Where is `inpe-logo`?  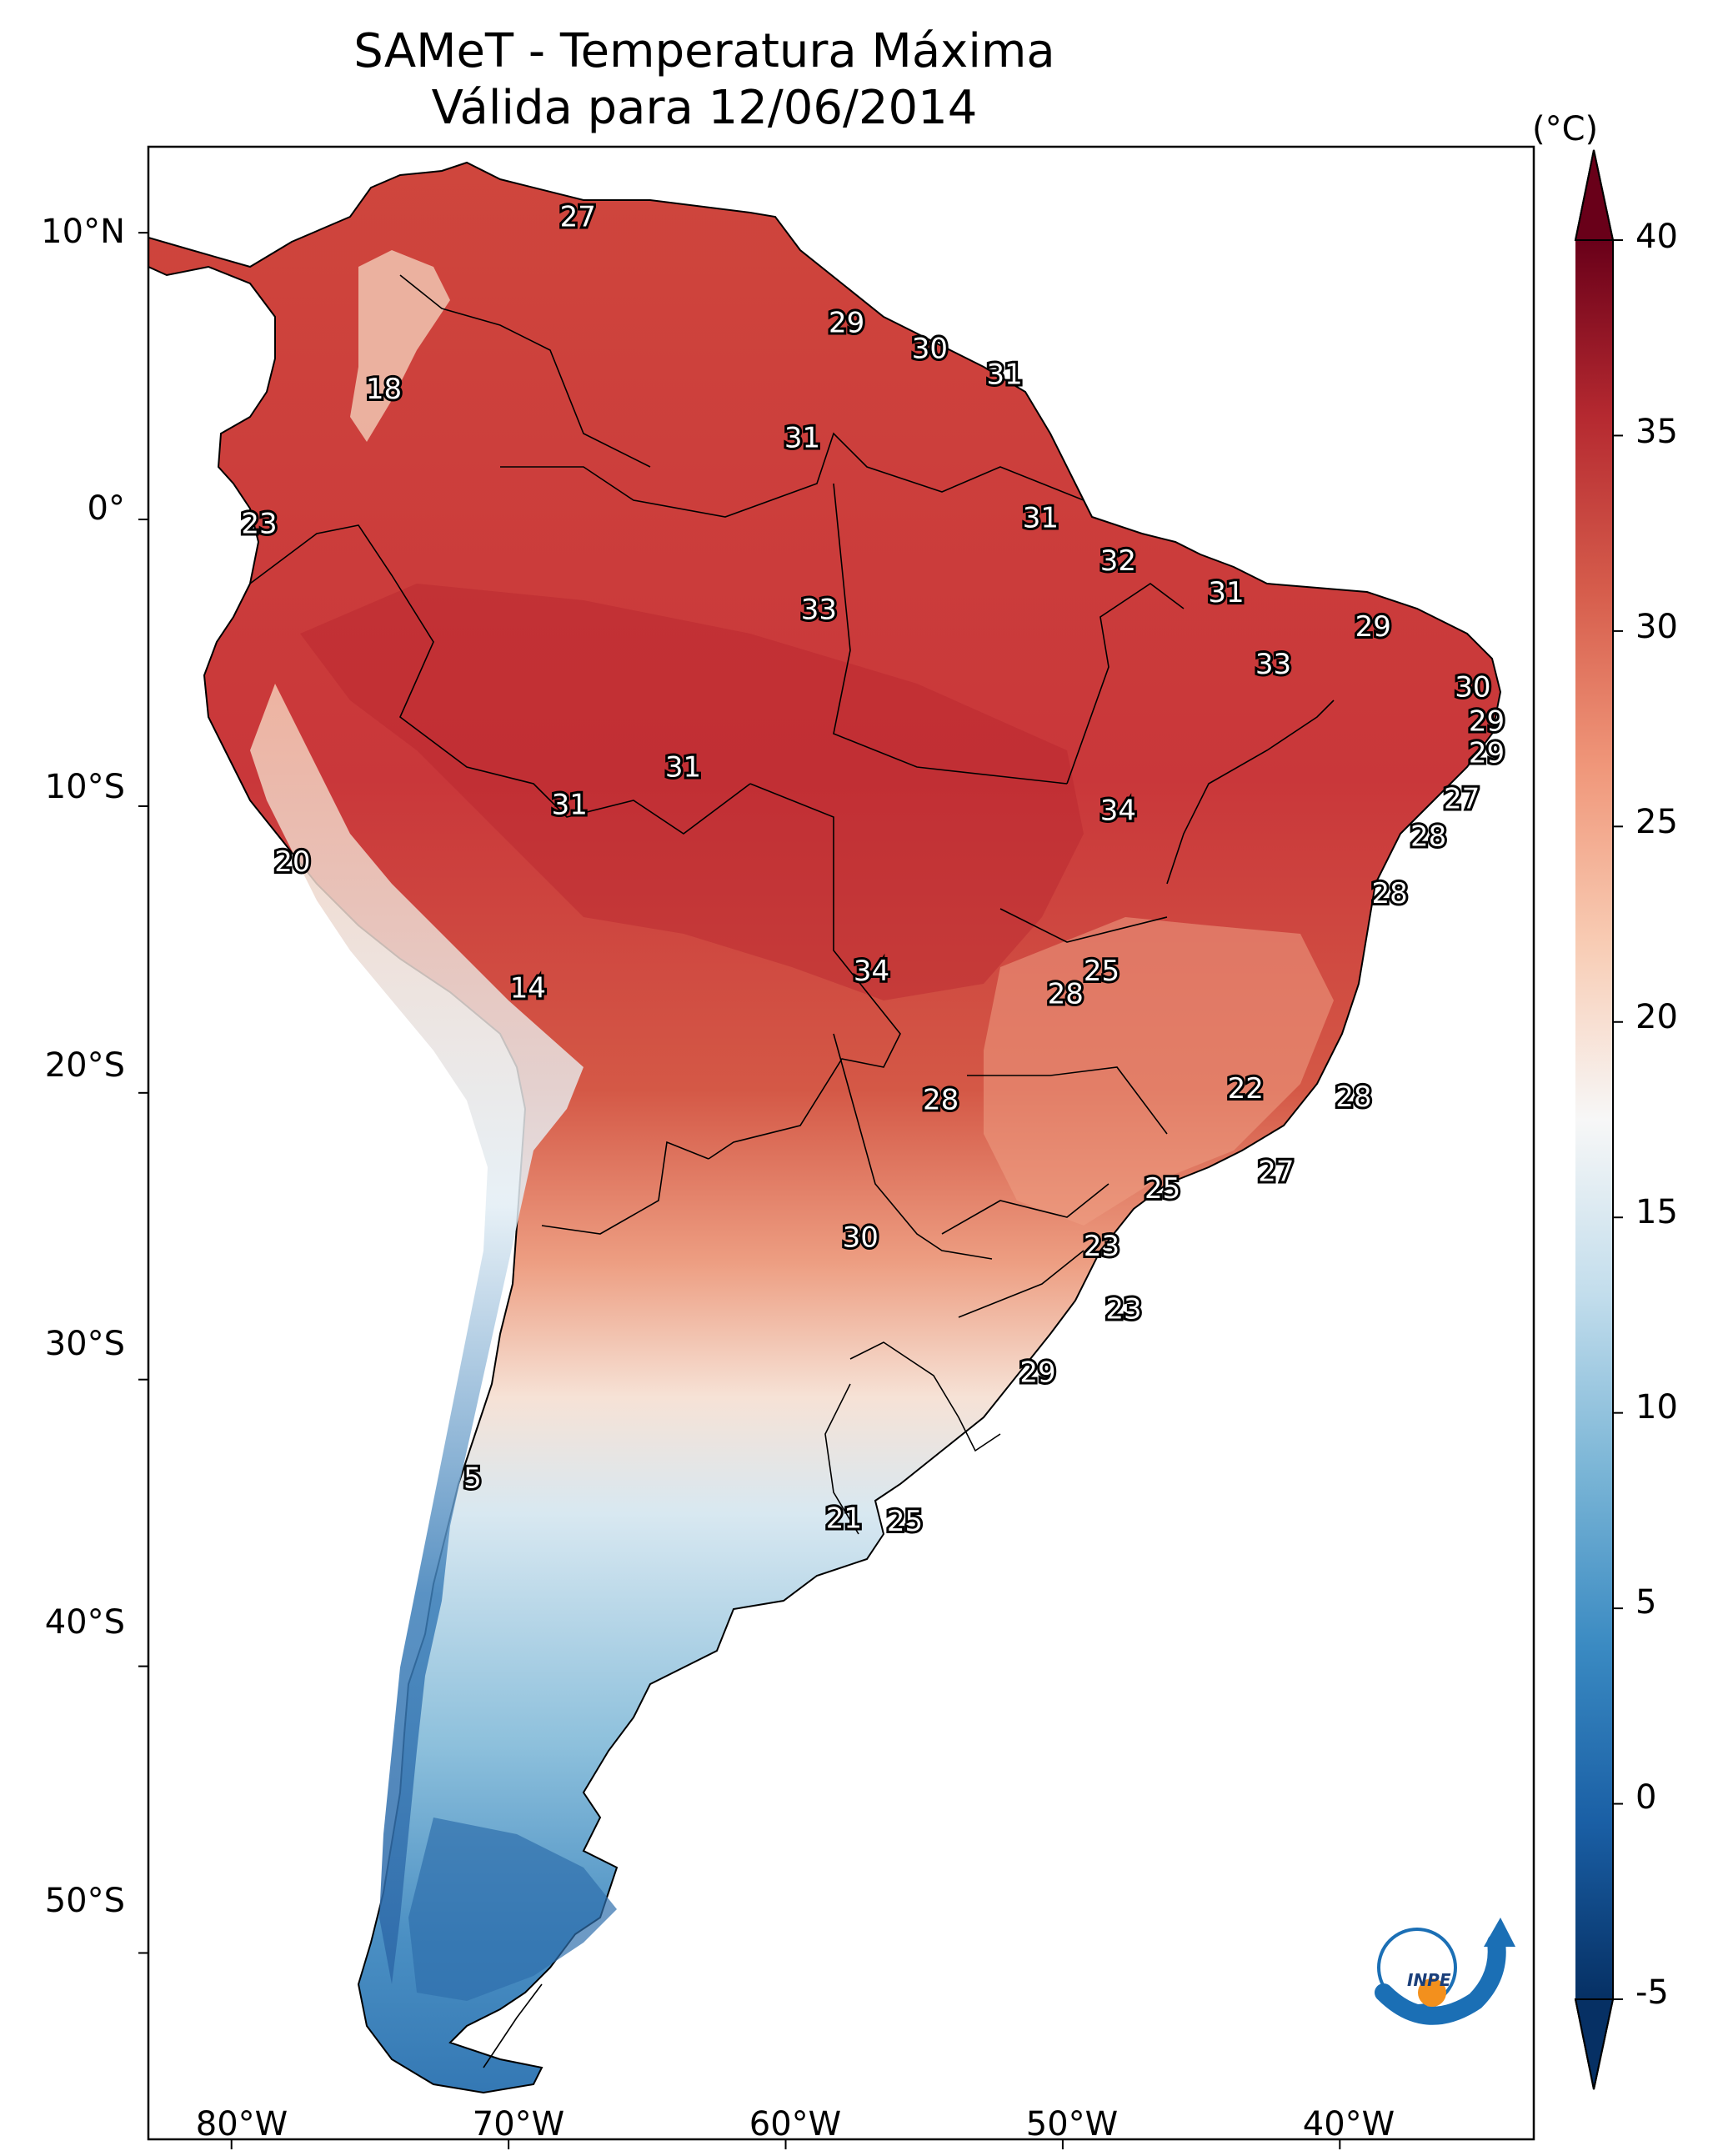 inpe-logo is located at coordinates (1445, 1971).